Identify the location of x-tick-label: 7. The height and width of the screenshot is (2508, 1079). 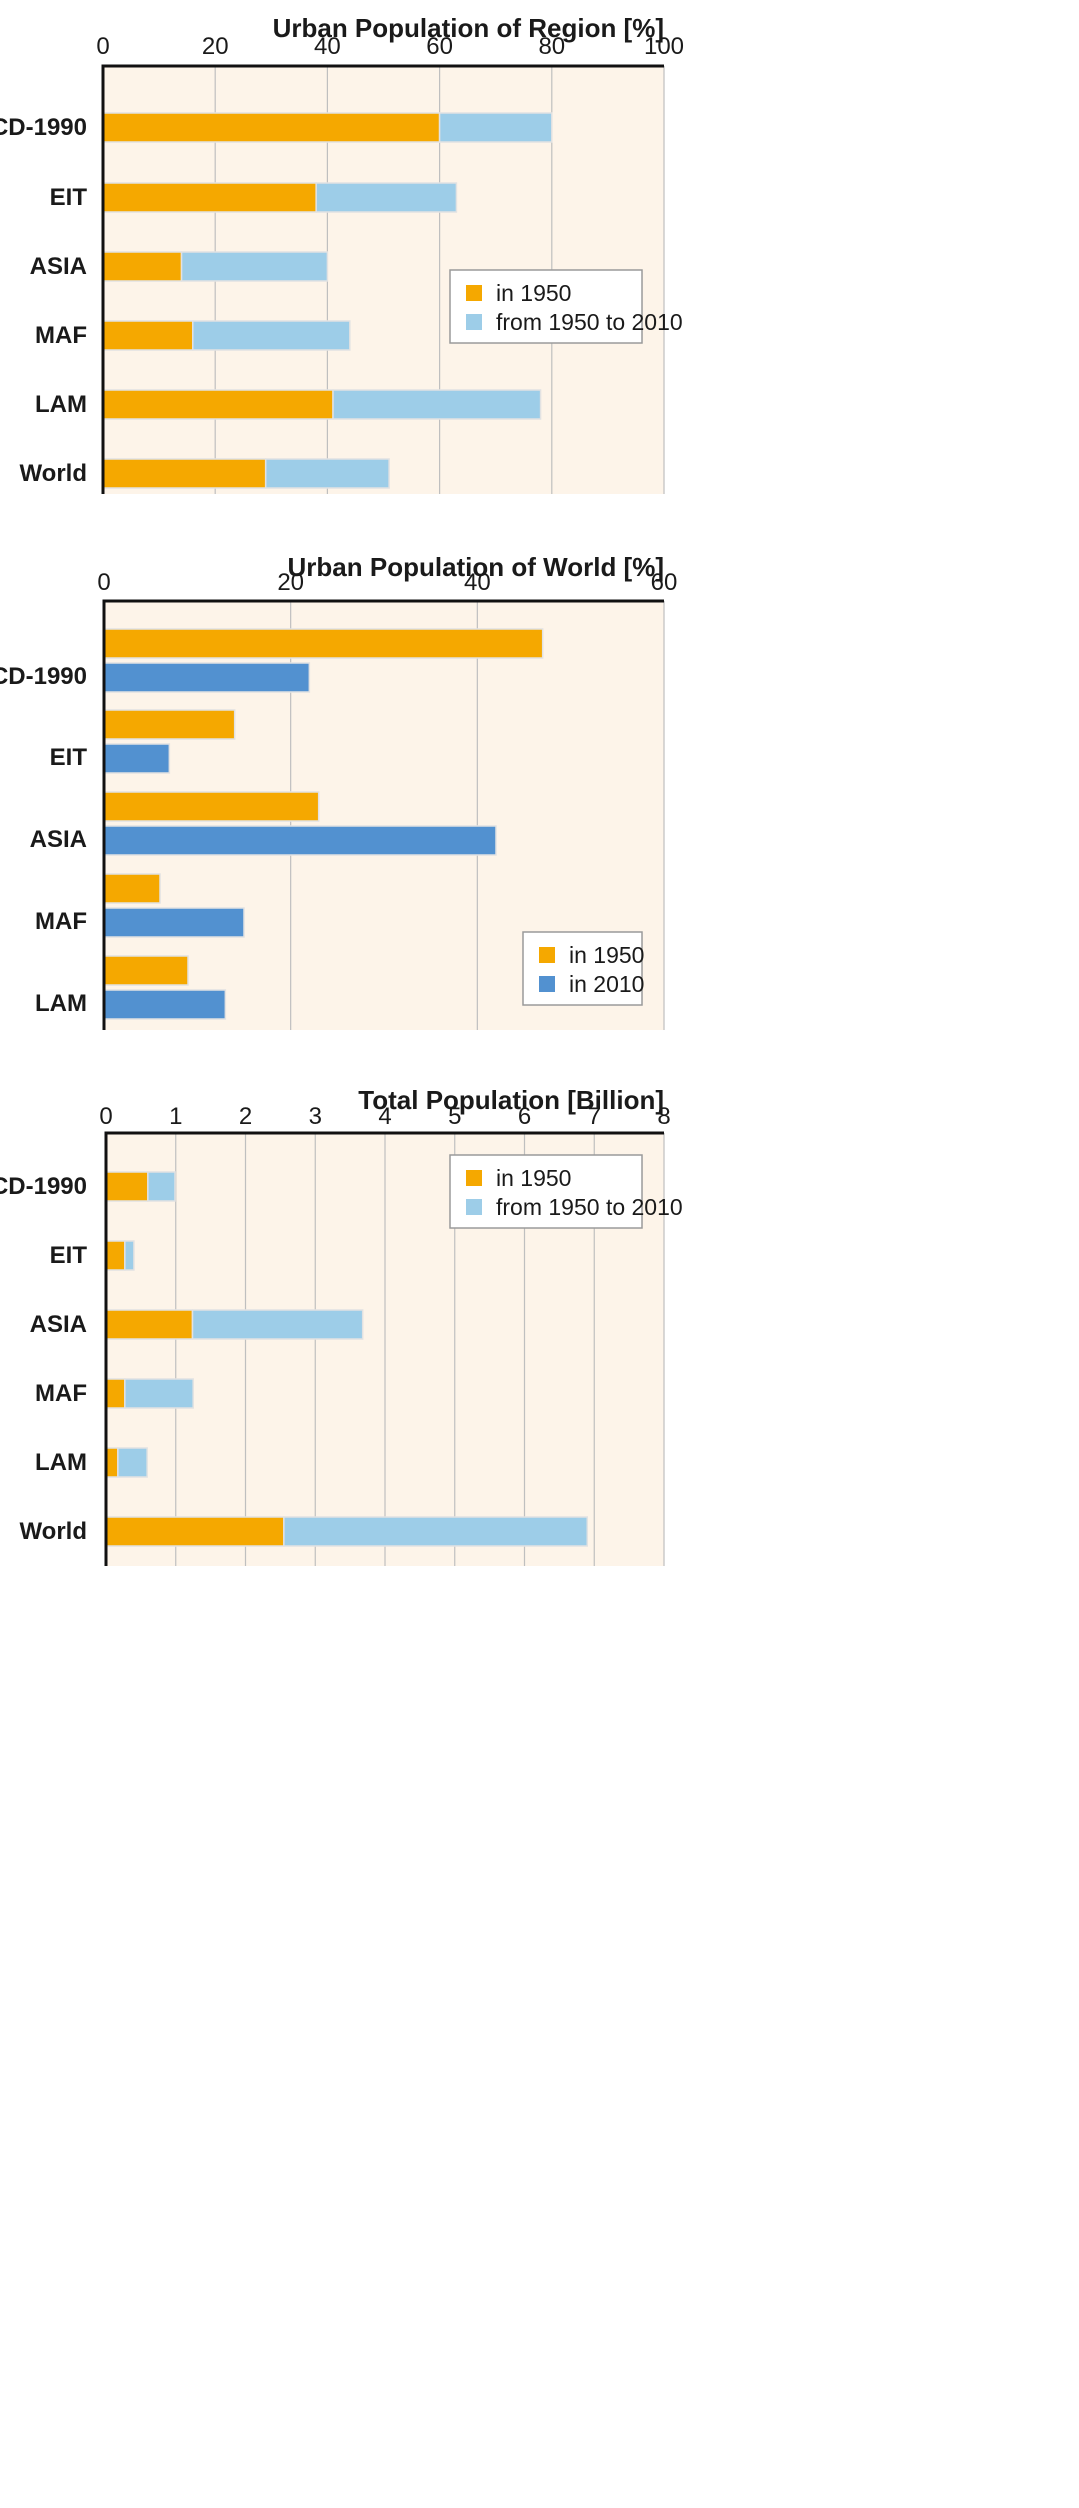
(594, 1116).